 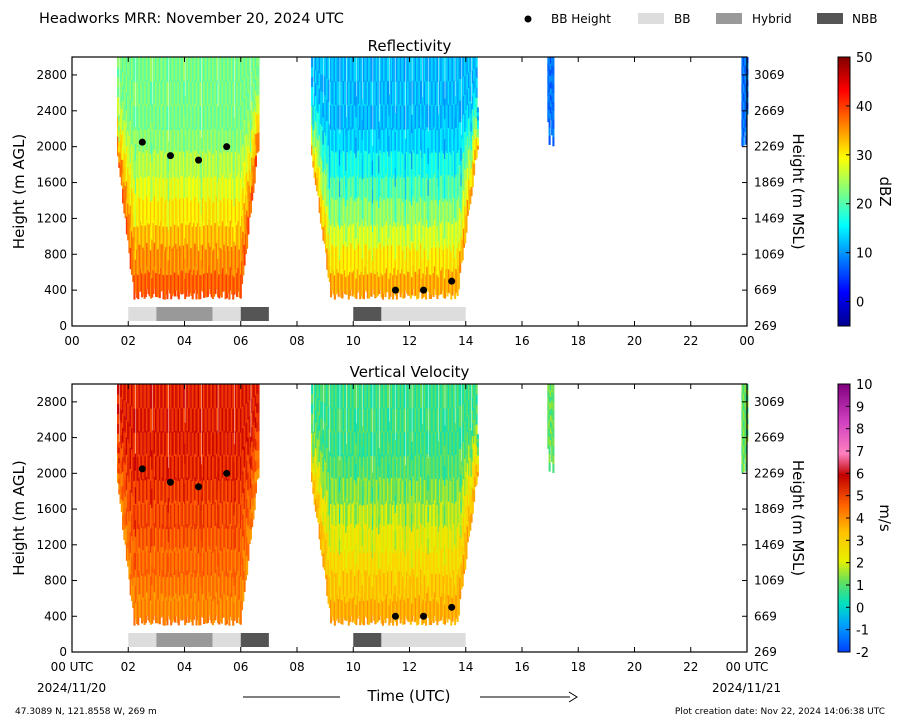 I want to click on bb-height-marker, so click(x=199, y=160).